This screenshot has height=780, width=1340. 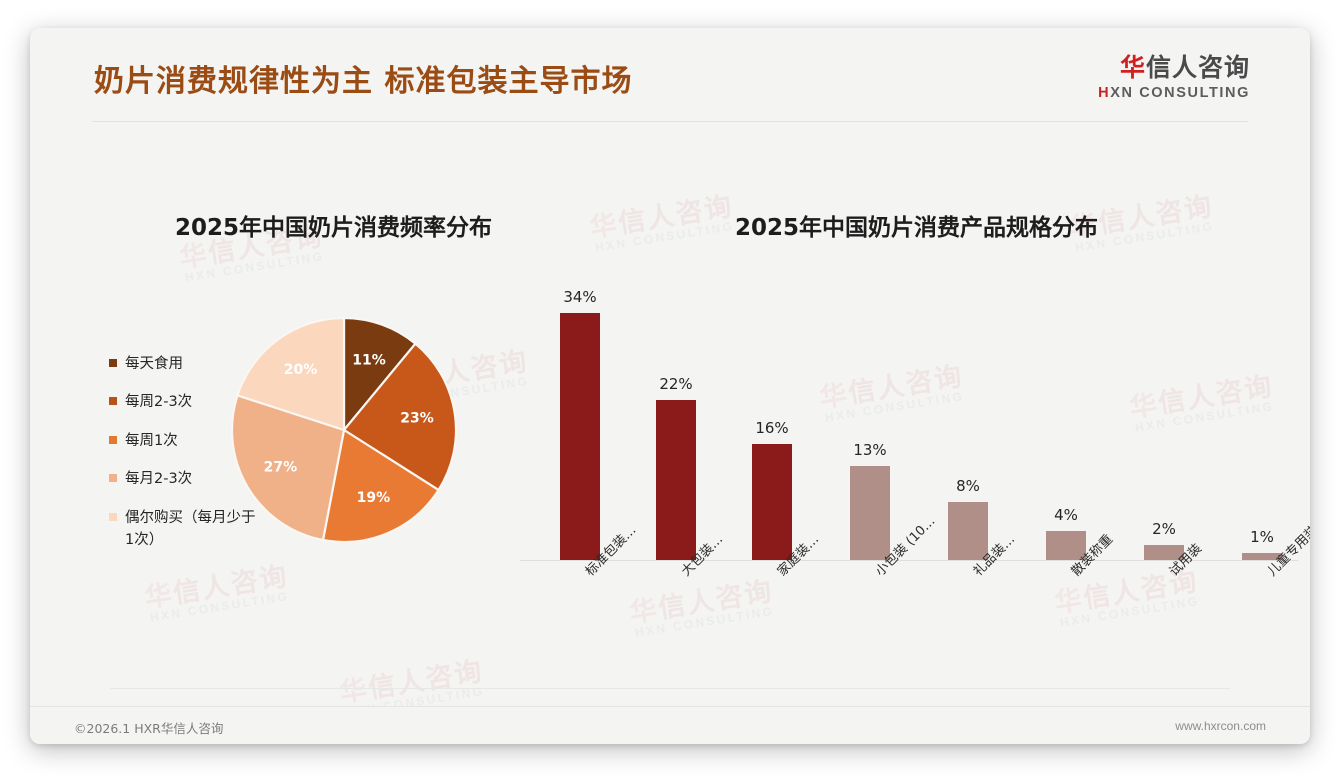 I want to click on bar-value-label: 1%, so click(x=1262, y=536).